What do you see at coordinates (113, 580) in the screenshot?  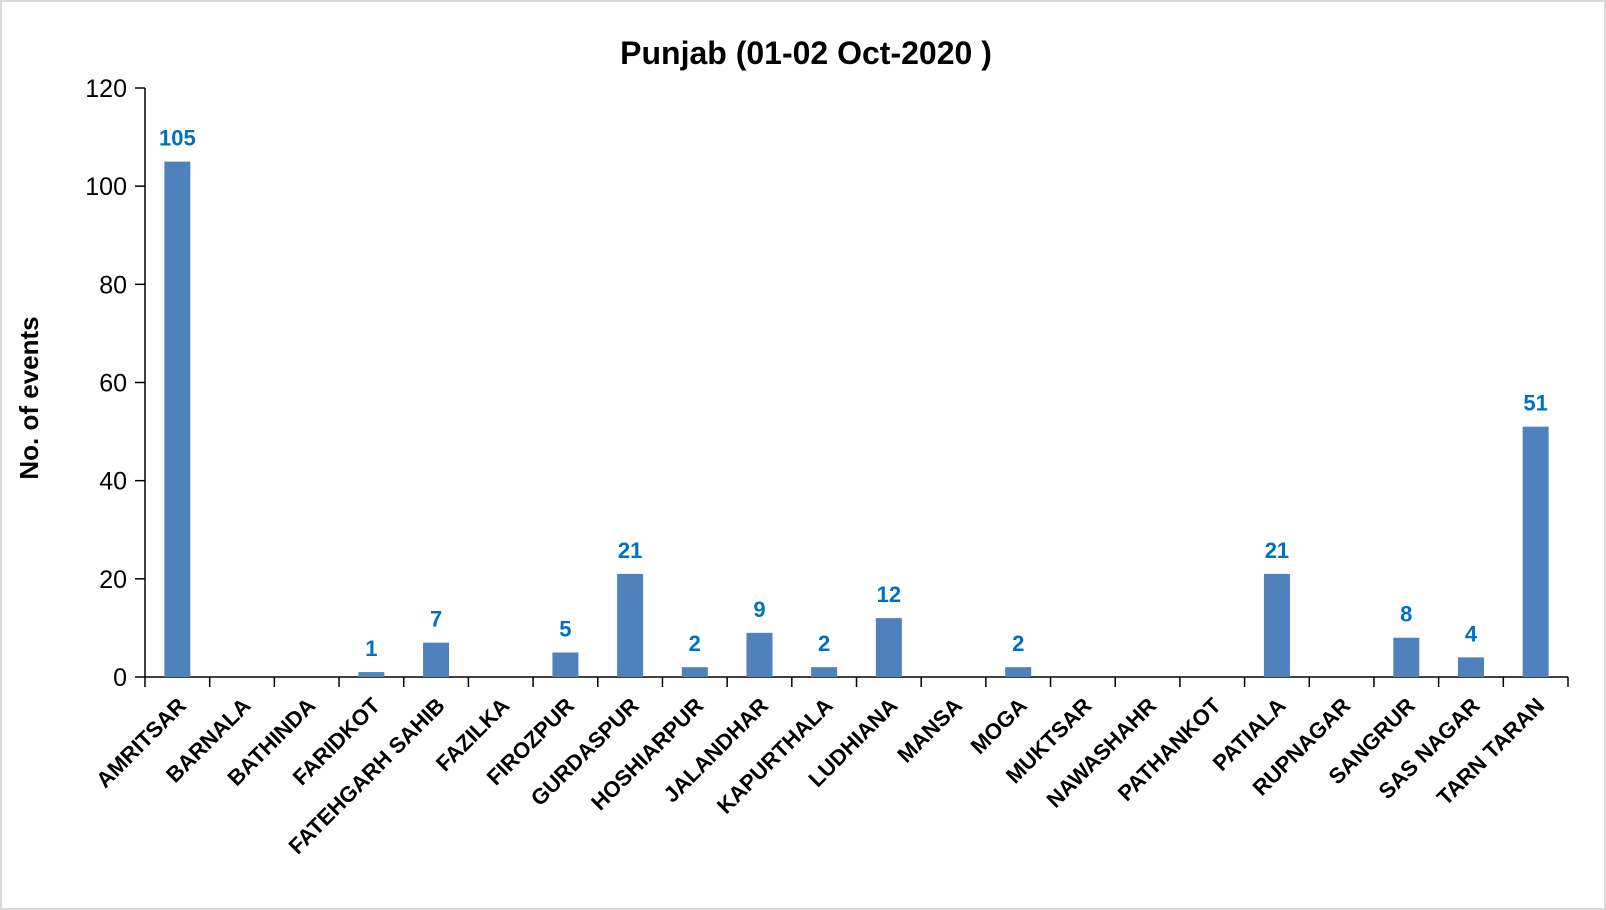 I see `y-tick-label: 20` at bounding box center [113, 580].